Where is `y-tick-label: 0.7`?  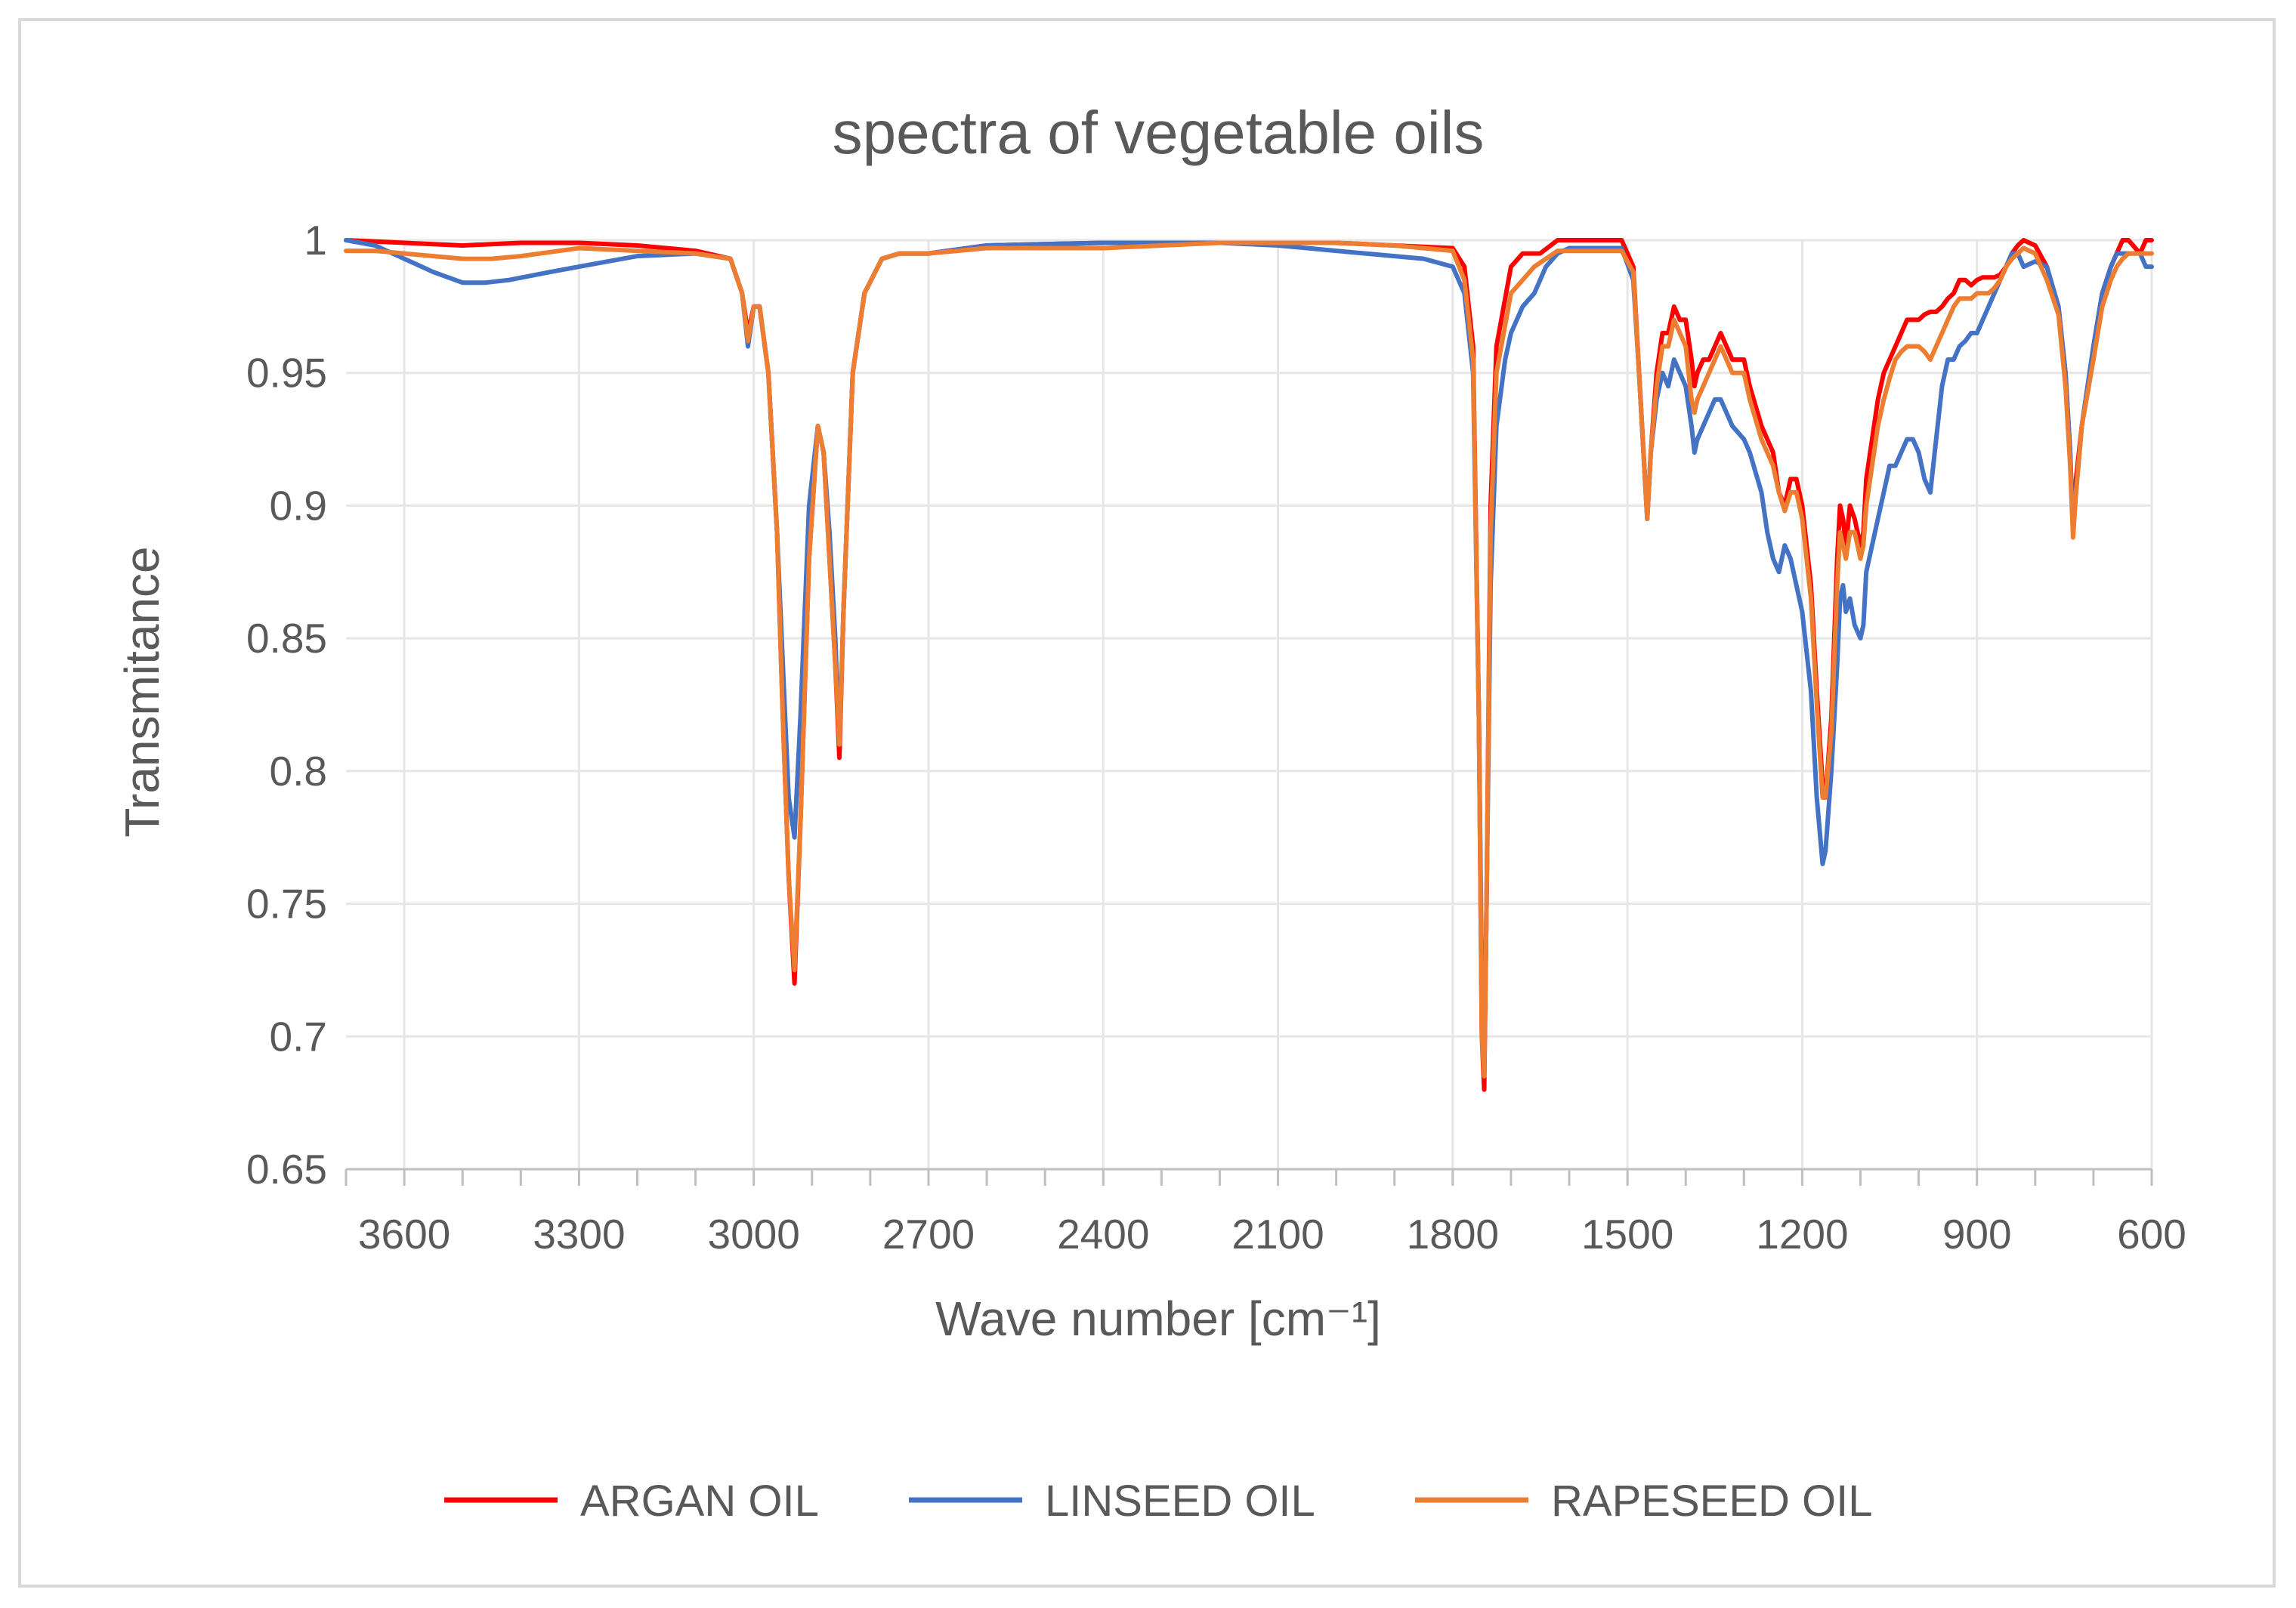 y-tick-label: 0.7 is located at coordinates (298, 1036).